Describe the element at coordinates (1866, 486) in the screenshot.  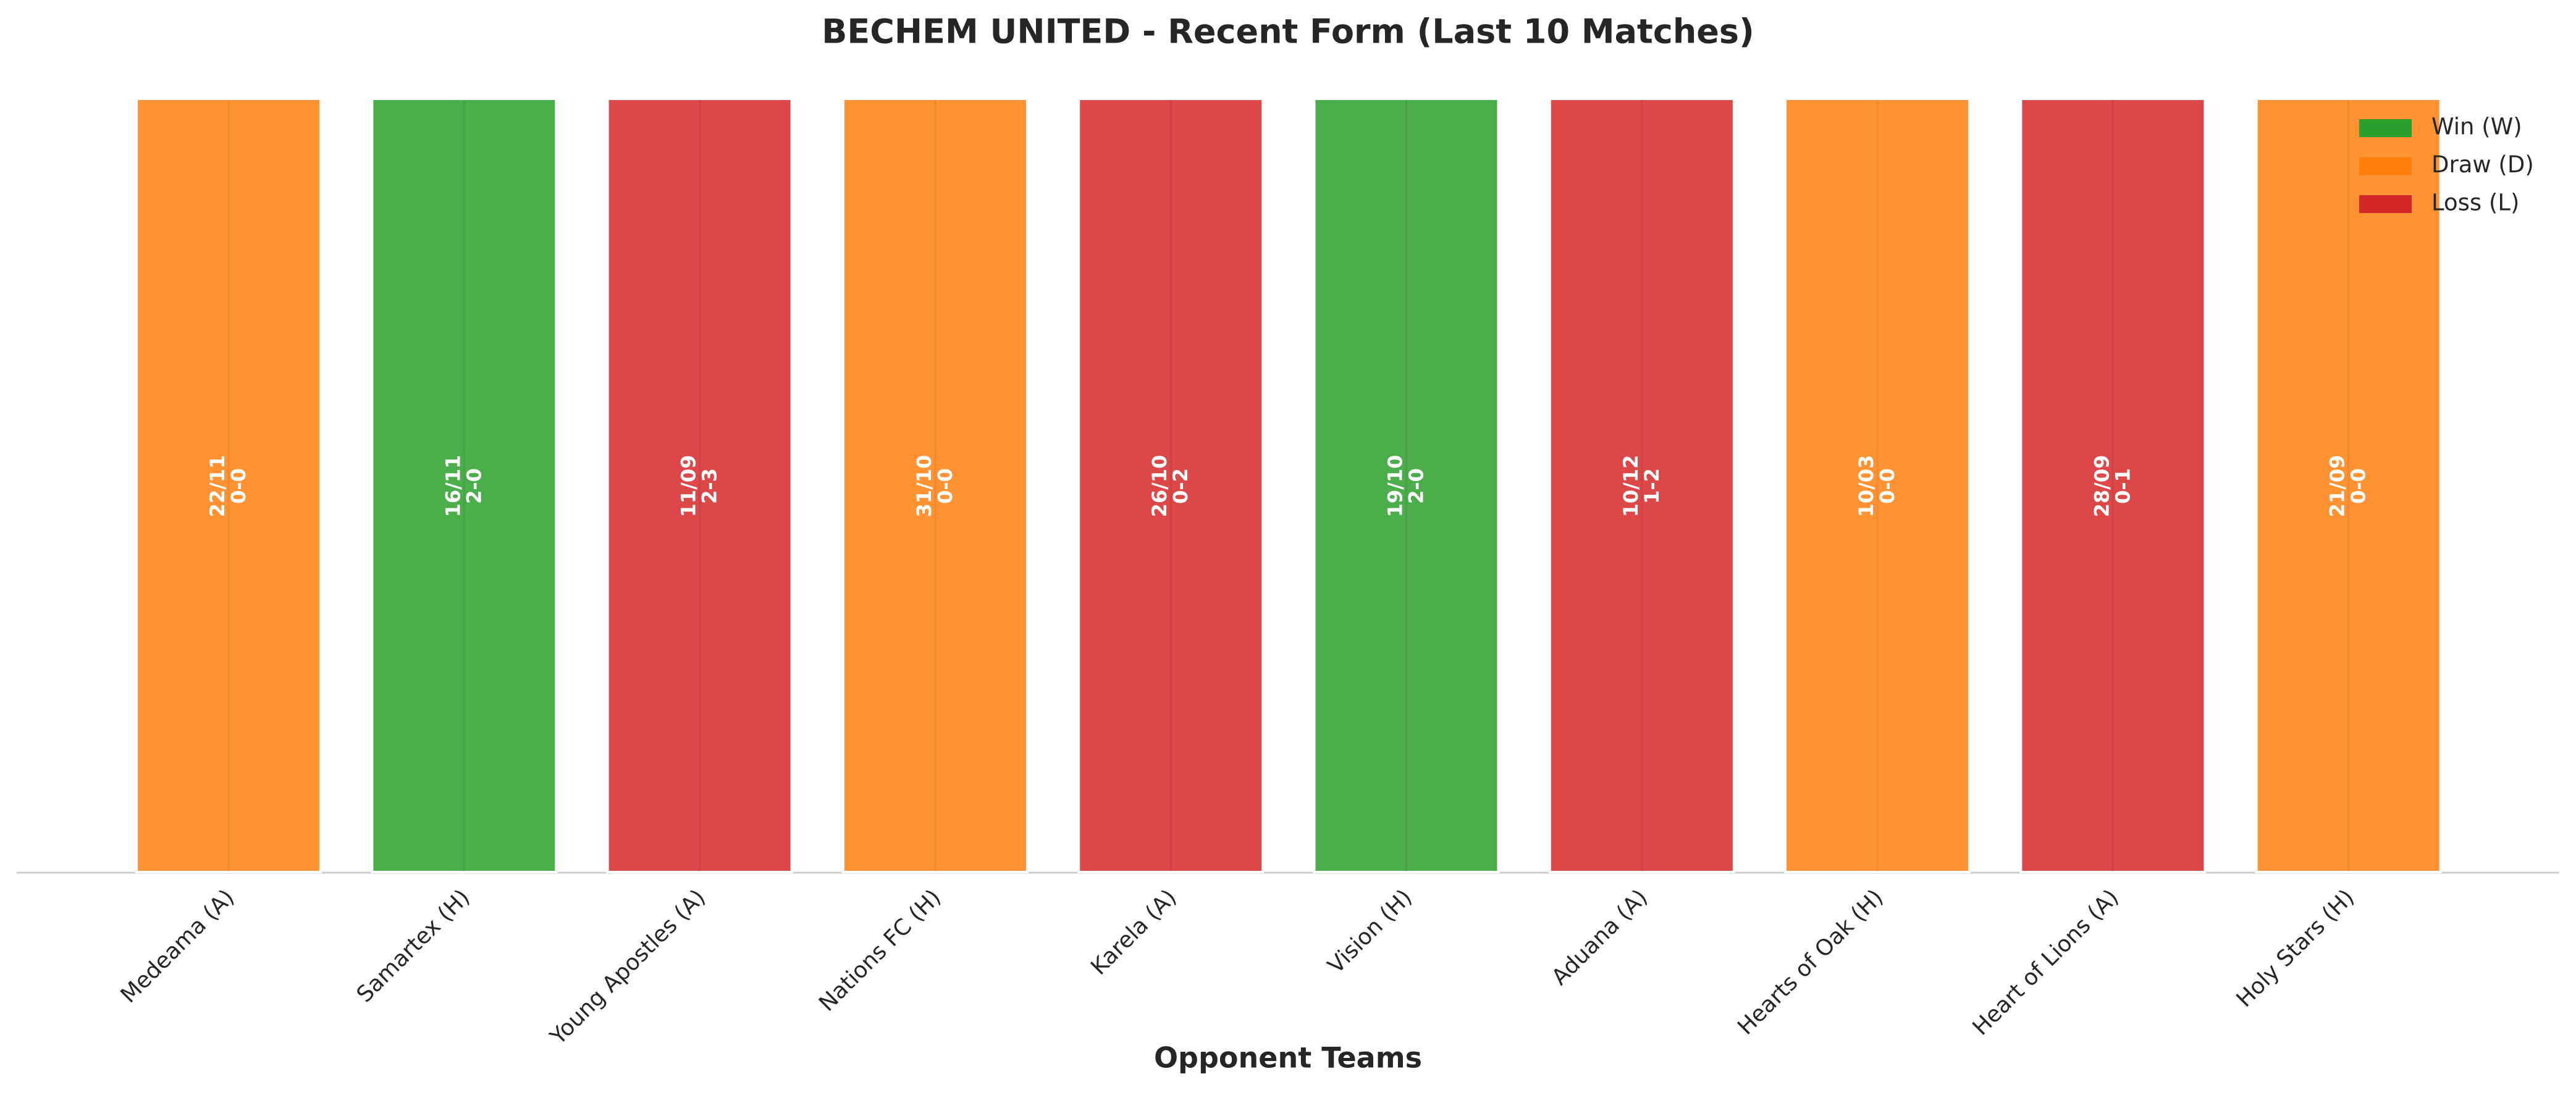
I see `match-date: 10/03` at that location.